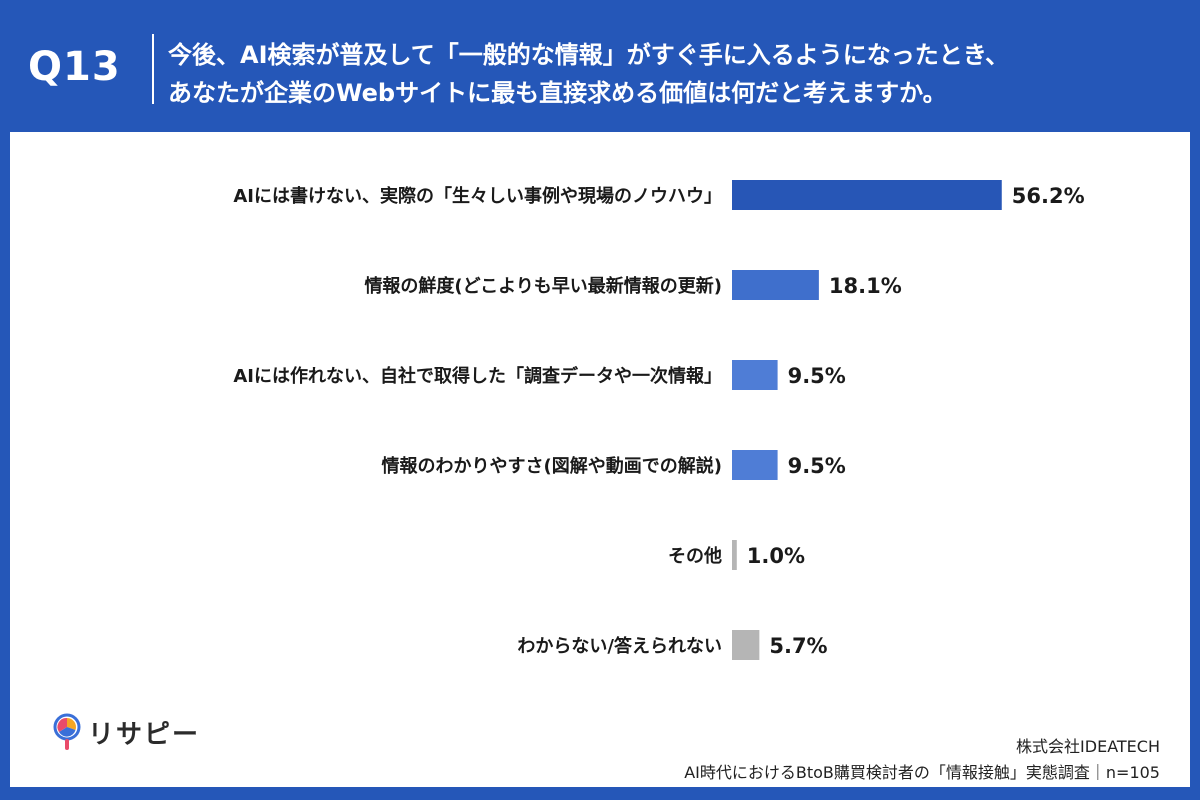 This screenshot has height=800, width=1200. Describe the element at coordinates (477, 376) in the screenshot. I see `category-label: AIには作れない、自社で取得した「調査データや一次情報」` at that location.